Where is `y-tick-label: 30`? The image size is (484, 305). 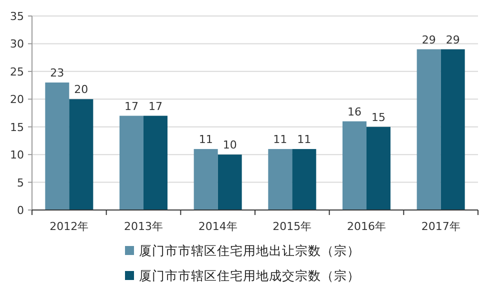
y-tick-label: 30 is located at coordinates (17, 44).